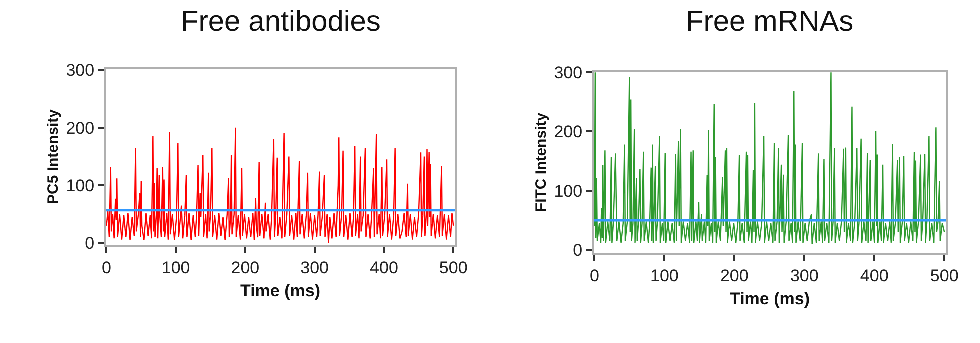 This screenshot has height=343, width=980. I want to click on chart-title: Free mRNAs, so click(770, 22).